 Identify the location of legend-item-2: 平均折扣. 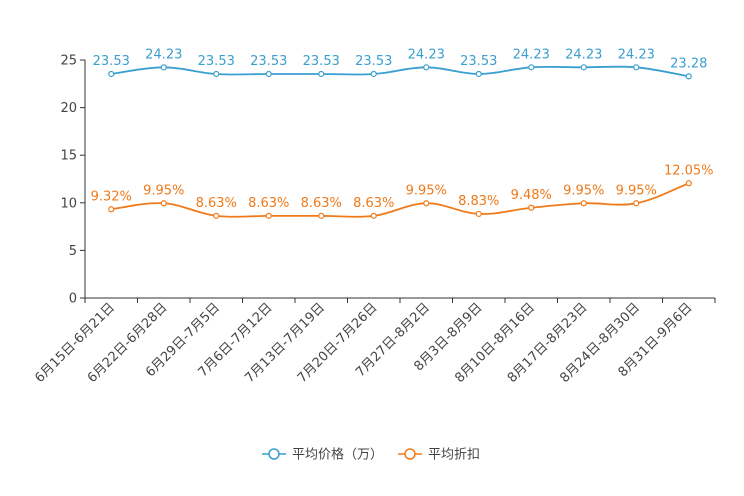
(439, 455).